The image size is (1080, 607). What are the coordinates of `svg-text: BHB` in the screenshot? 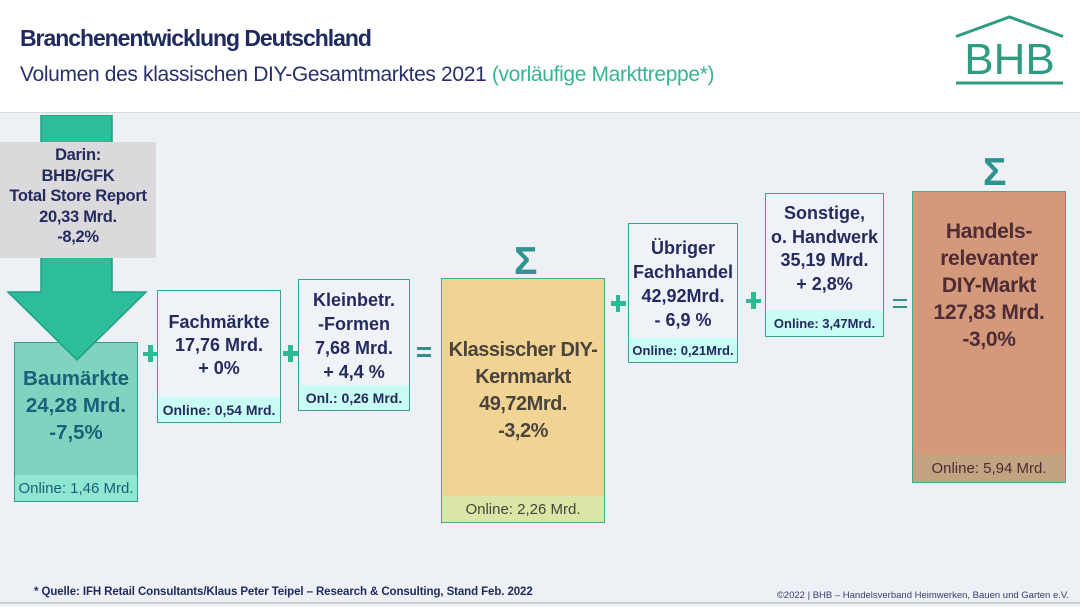 It's located at (1009, 59).